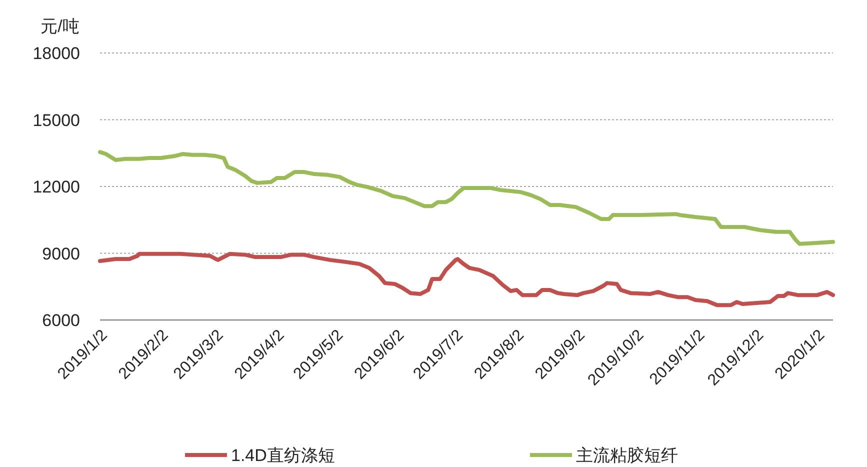 This screenshot has width=867, height=467. Describe the element at coordinates (56, 120) in the screenshot. I see `y-tick-label: 15000` at that location.